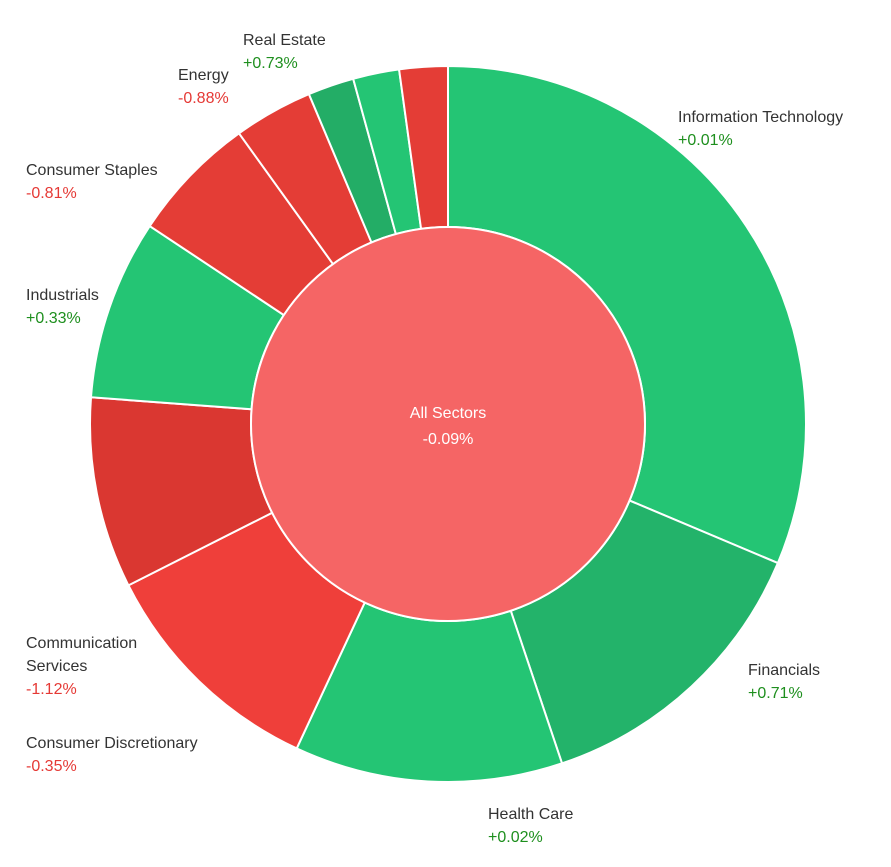 This screenshot has height=867, width=891. What do you see at coordinates (284, 40) in the screenshot?
I see `label-real-estate: Real Estate` at bounding box center [284, 40].